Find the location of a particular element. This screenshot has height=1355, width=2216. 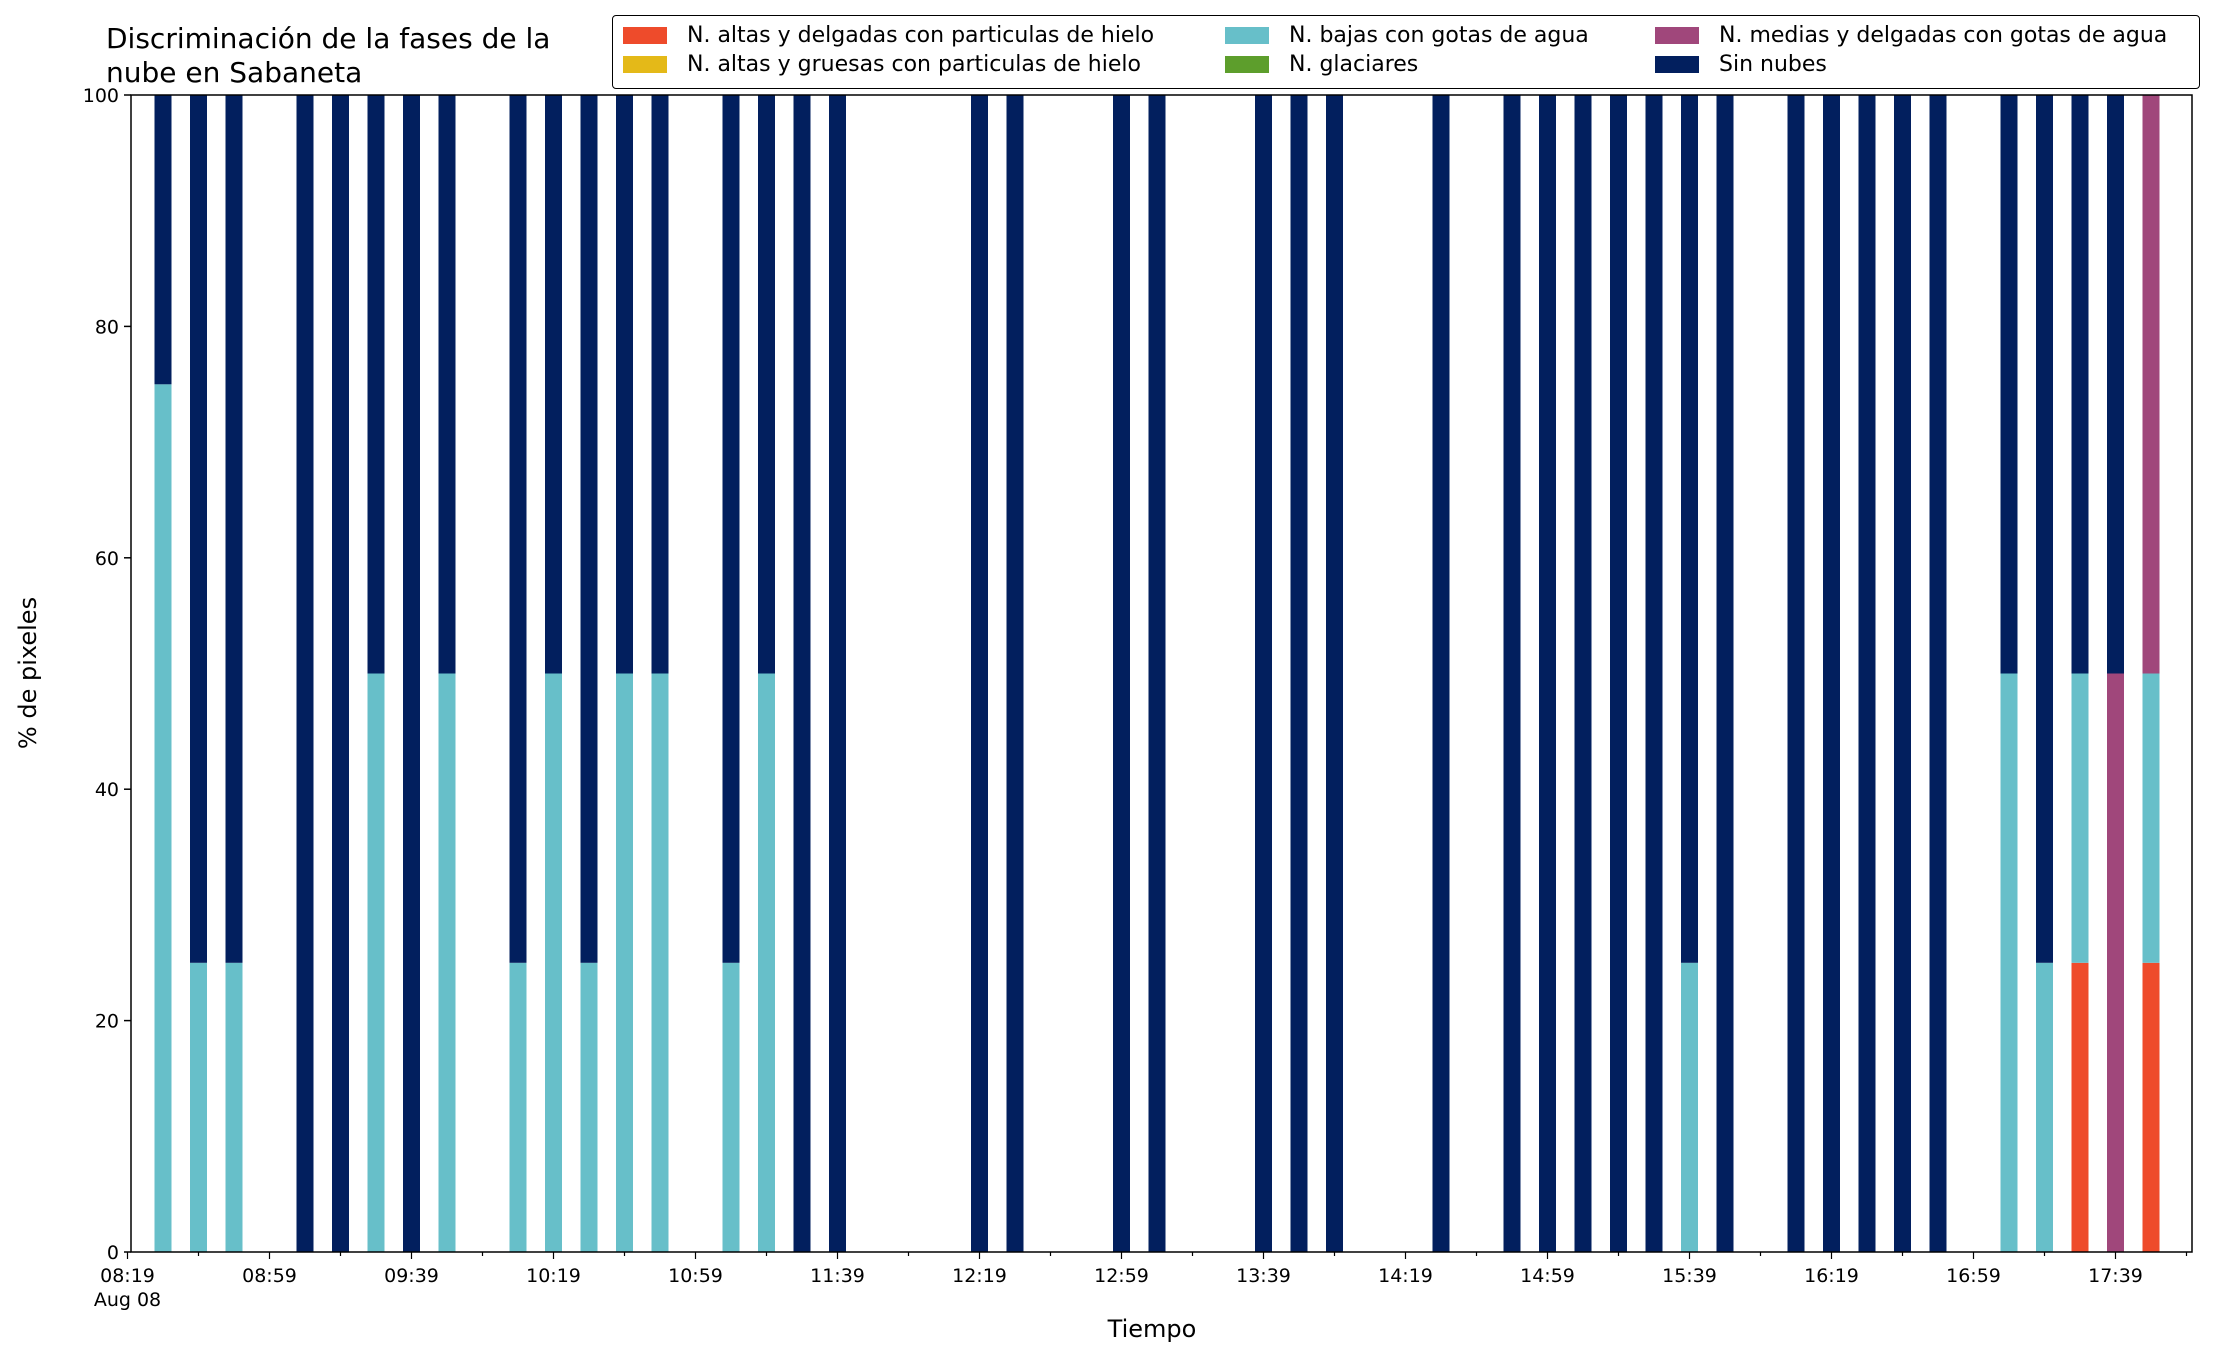

bar-segment-1339-s5 is located at coordinates (1263, 673).